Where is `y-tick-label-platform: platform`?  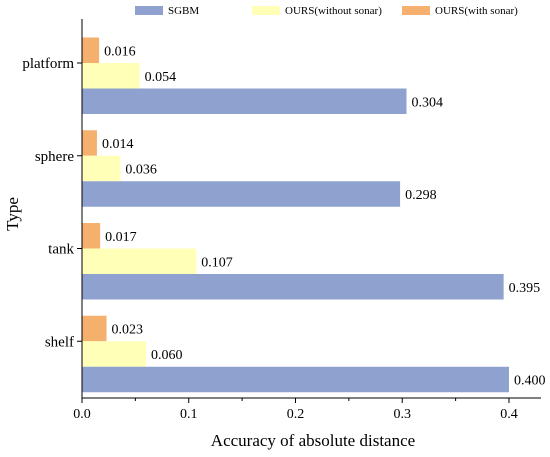 y-tick-label-platform: platform is located at coordinates (48, 64).